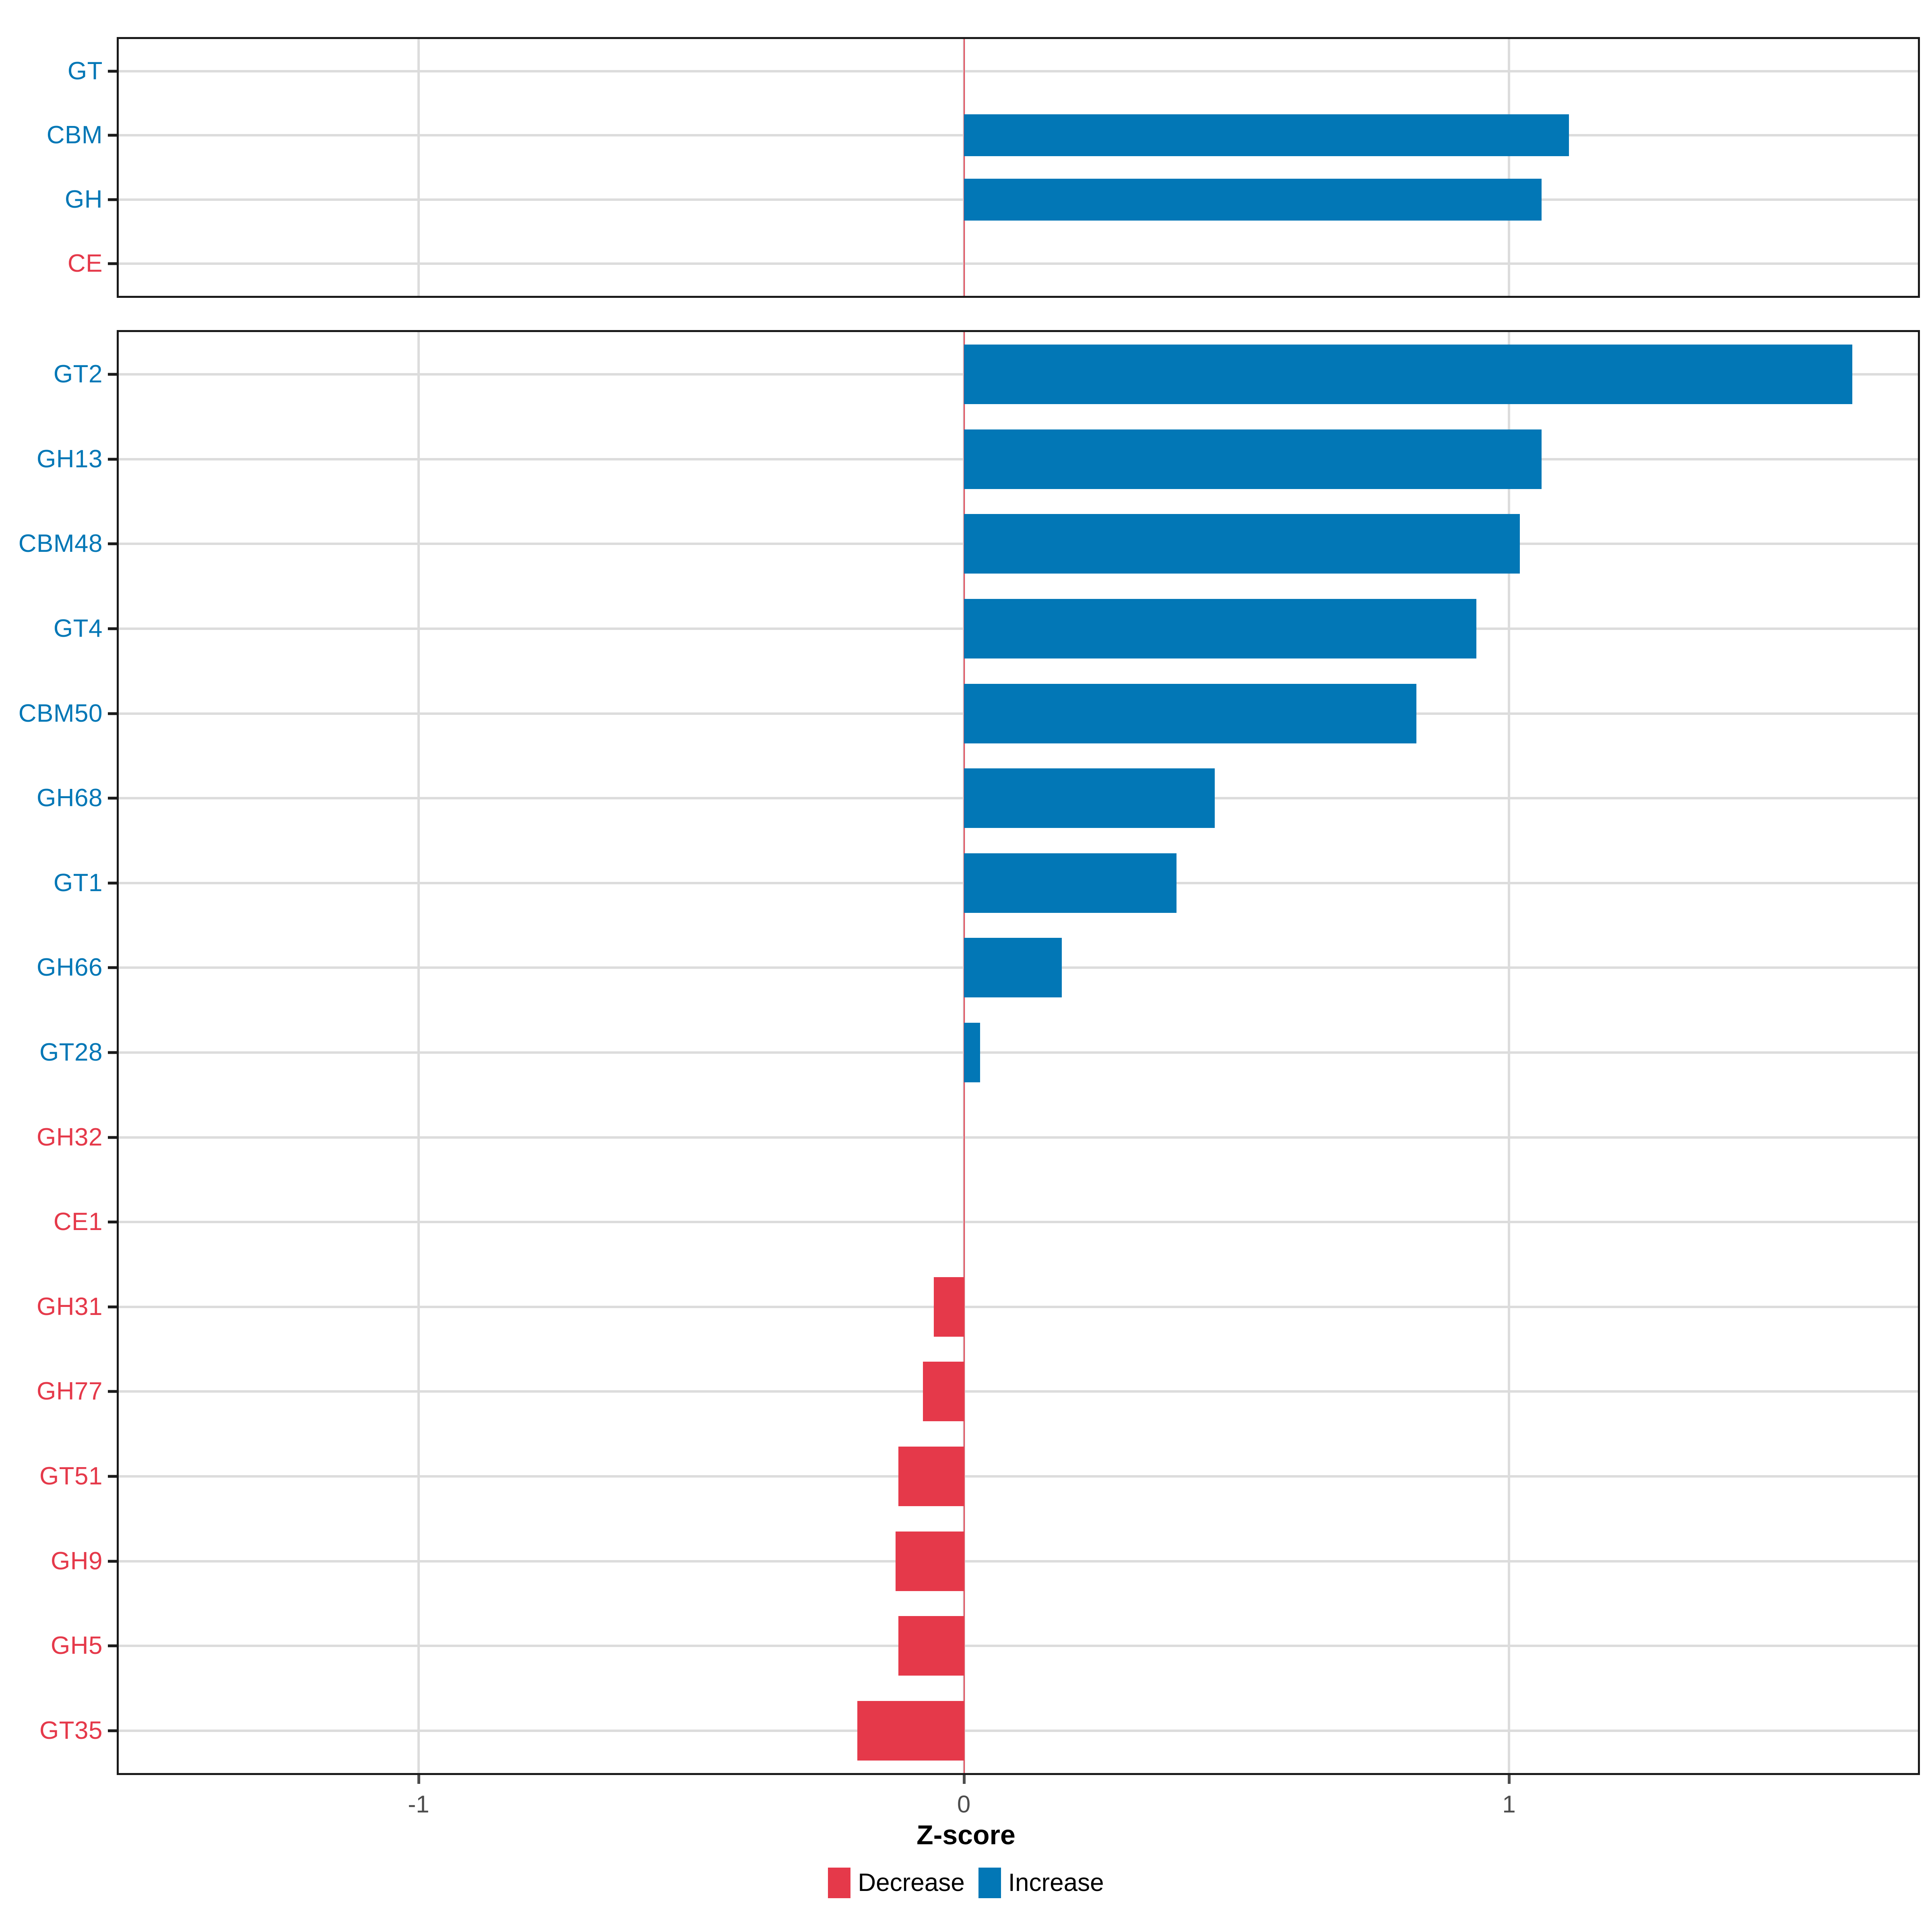 This screenshot has height=1932, width=1932. Describe the element at coordinates (60, 544) in the screenshot. I see `y-axis-label-cbm48: CBM48` at that location.